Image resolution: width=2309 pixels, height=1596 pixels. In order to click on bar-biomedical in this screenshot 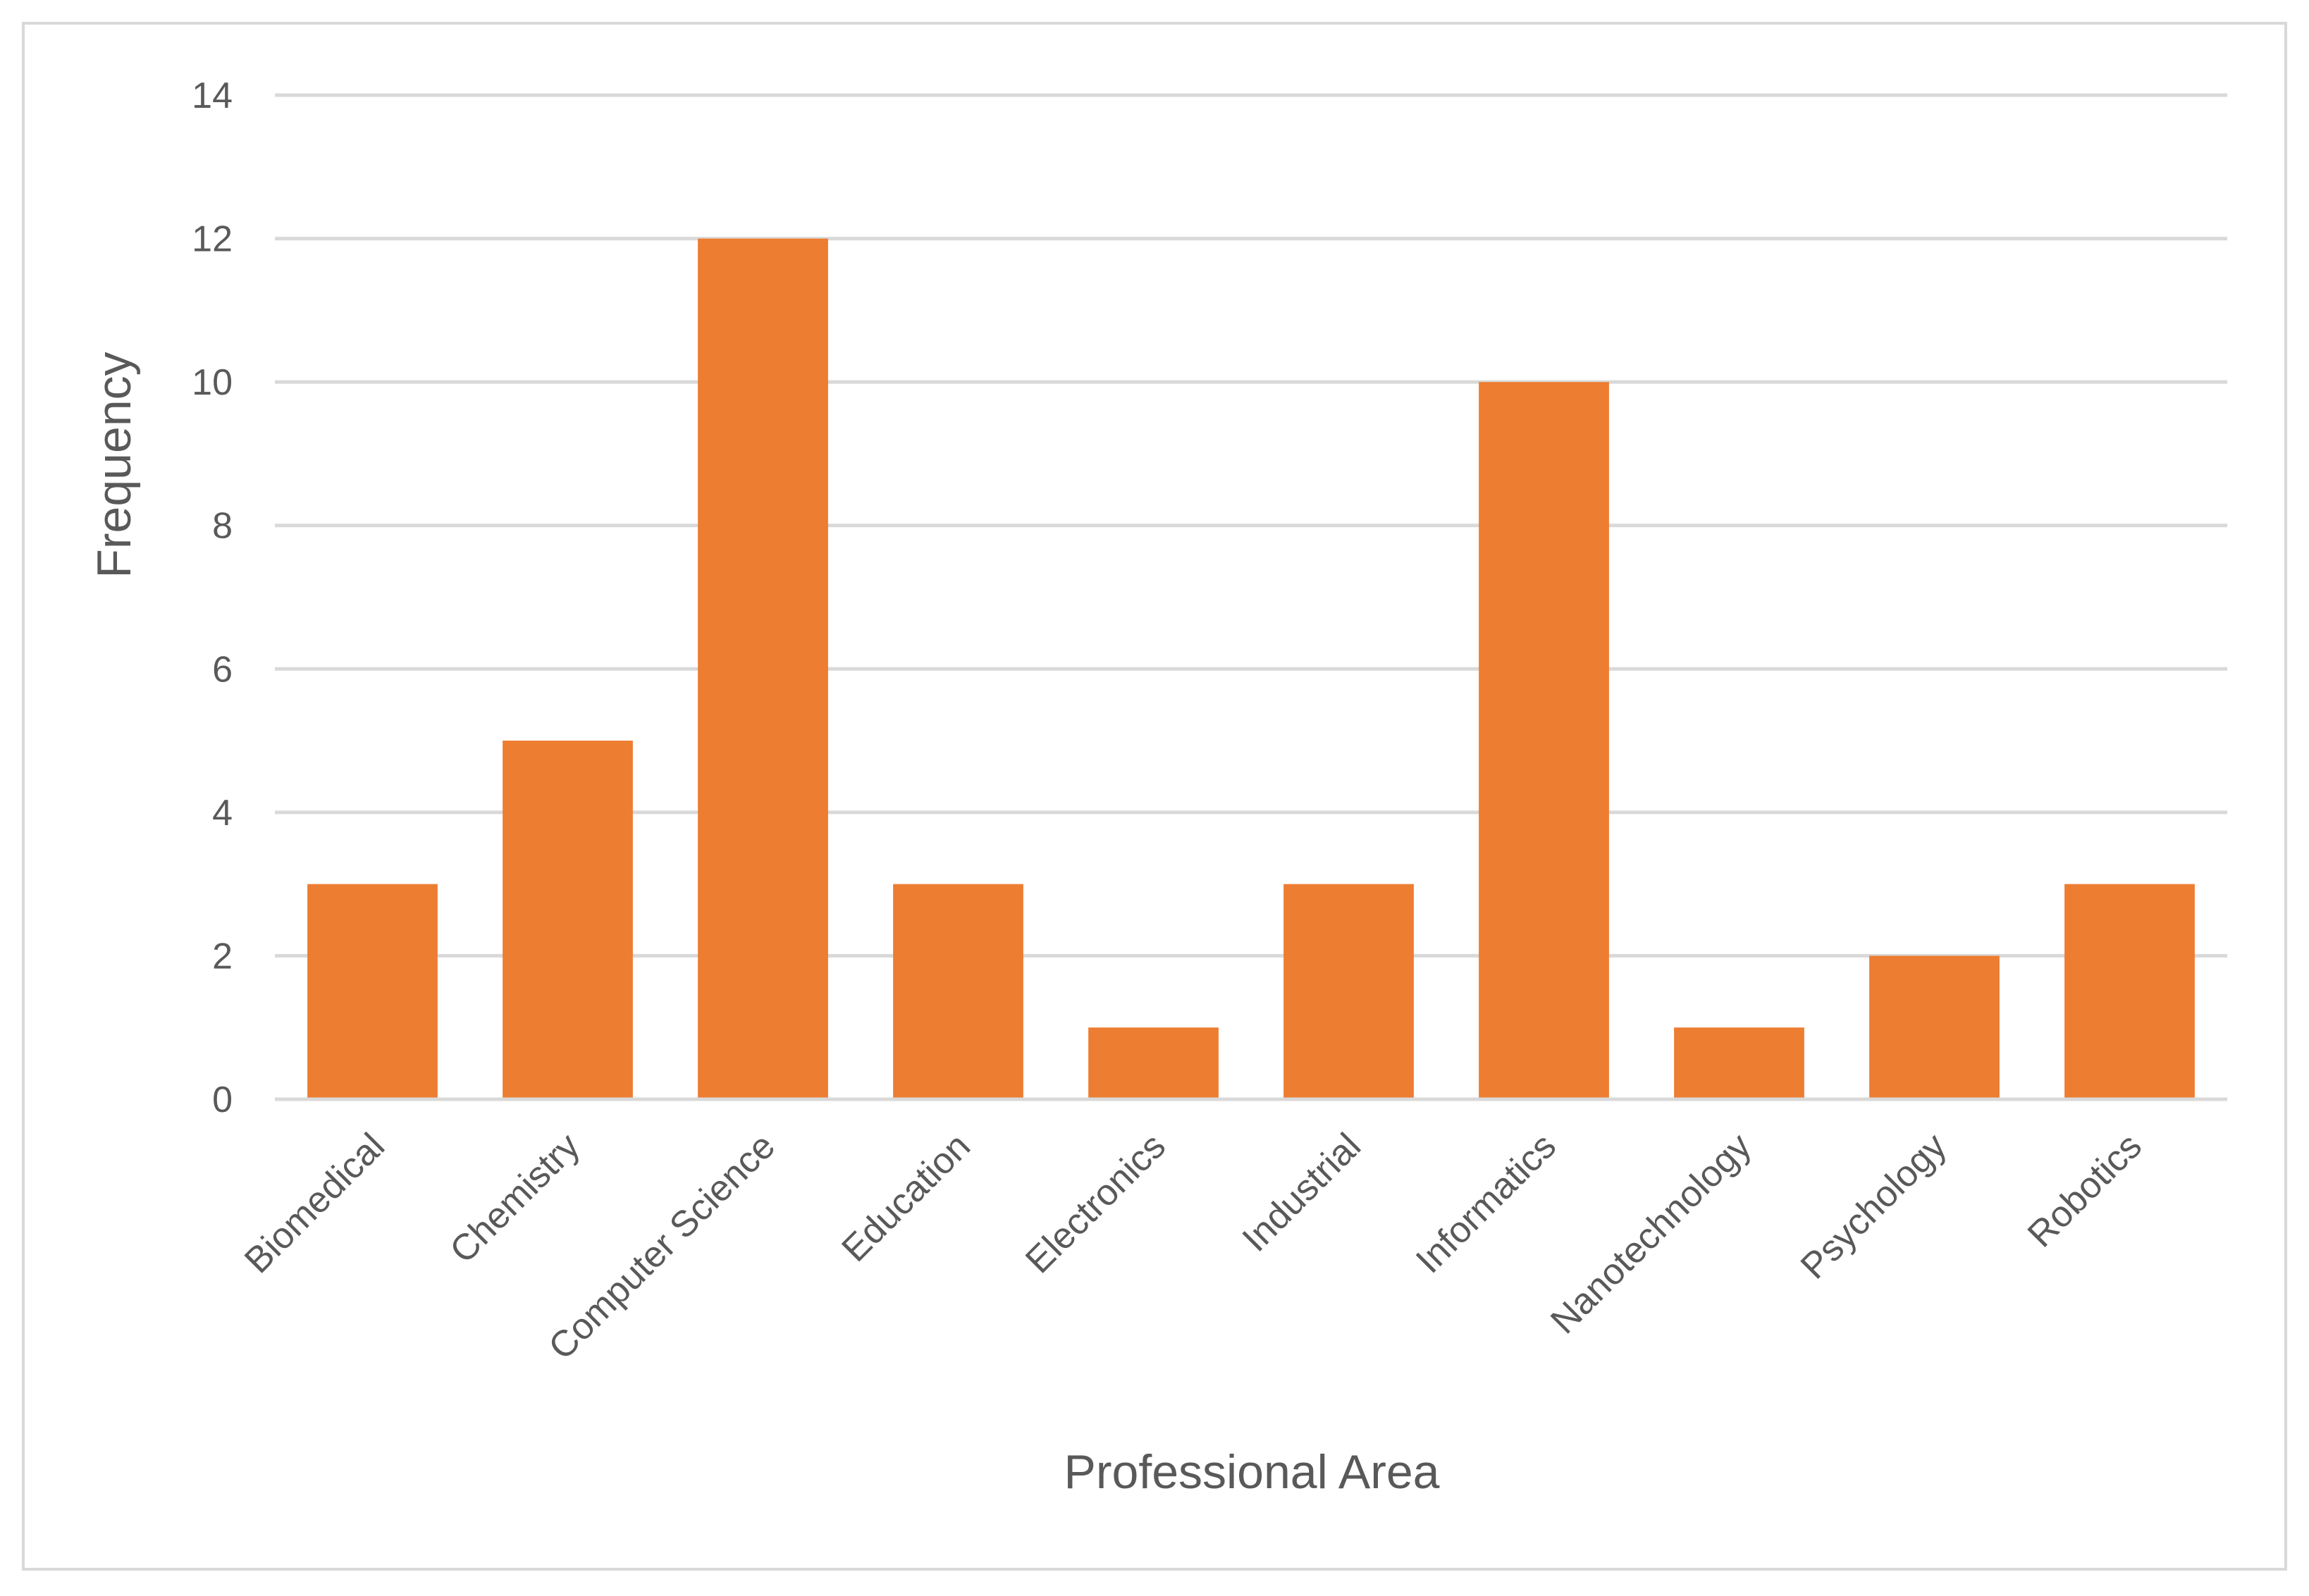, I will do `click(373, 991)`.